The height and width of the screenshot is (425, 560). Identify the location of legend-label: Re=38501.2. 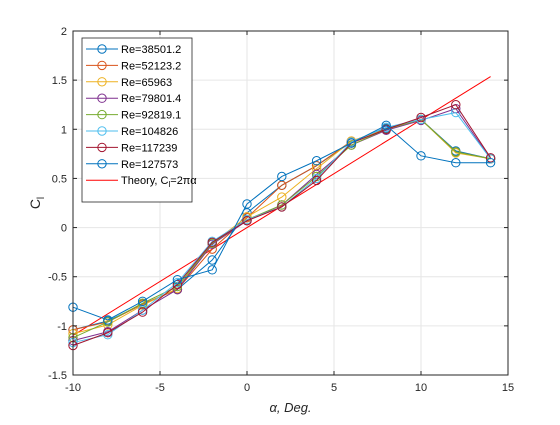
(151, 50).